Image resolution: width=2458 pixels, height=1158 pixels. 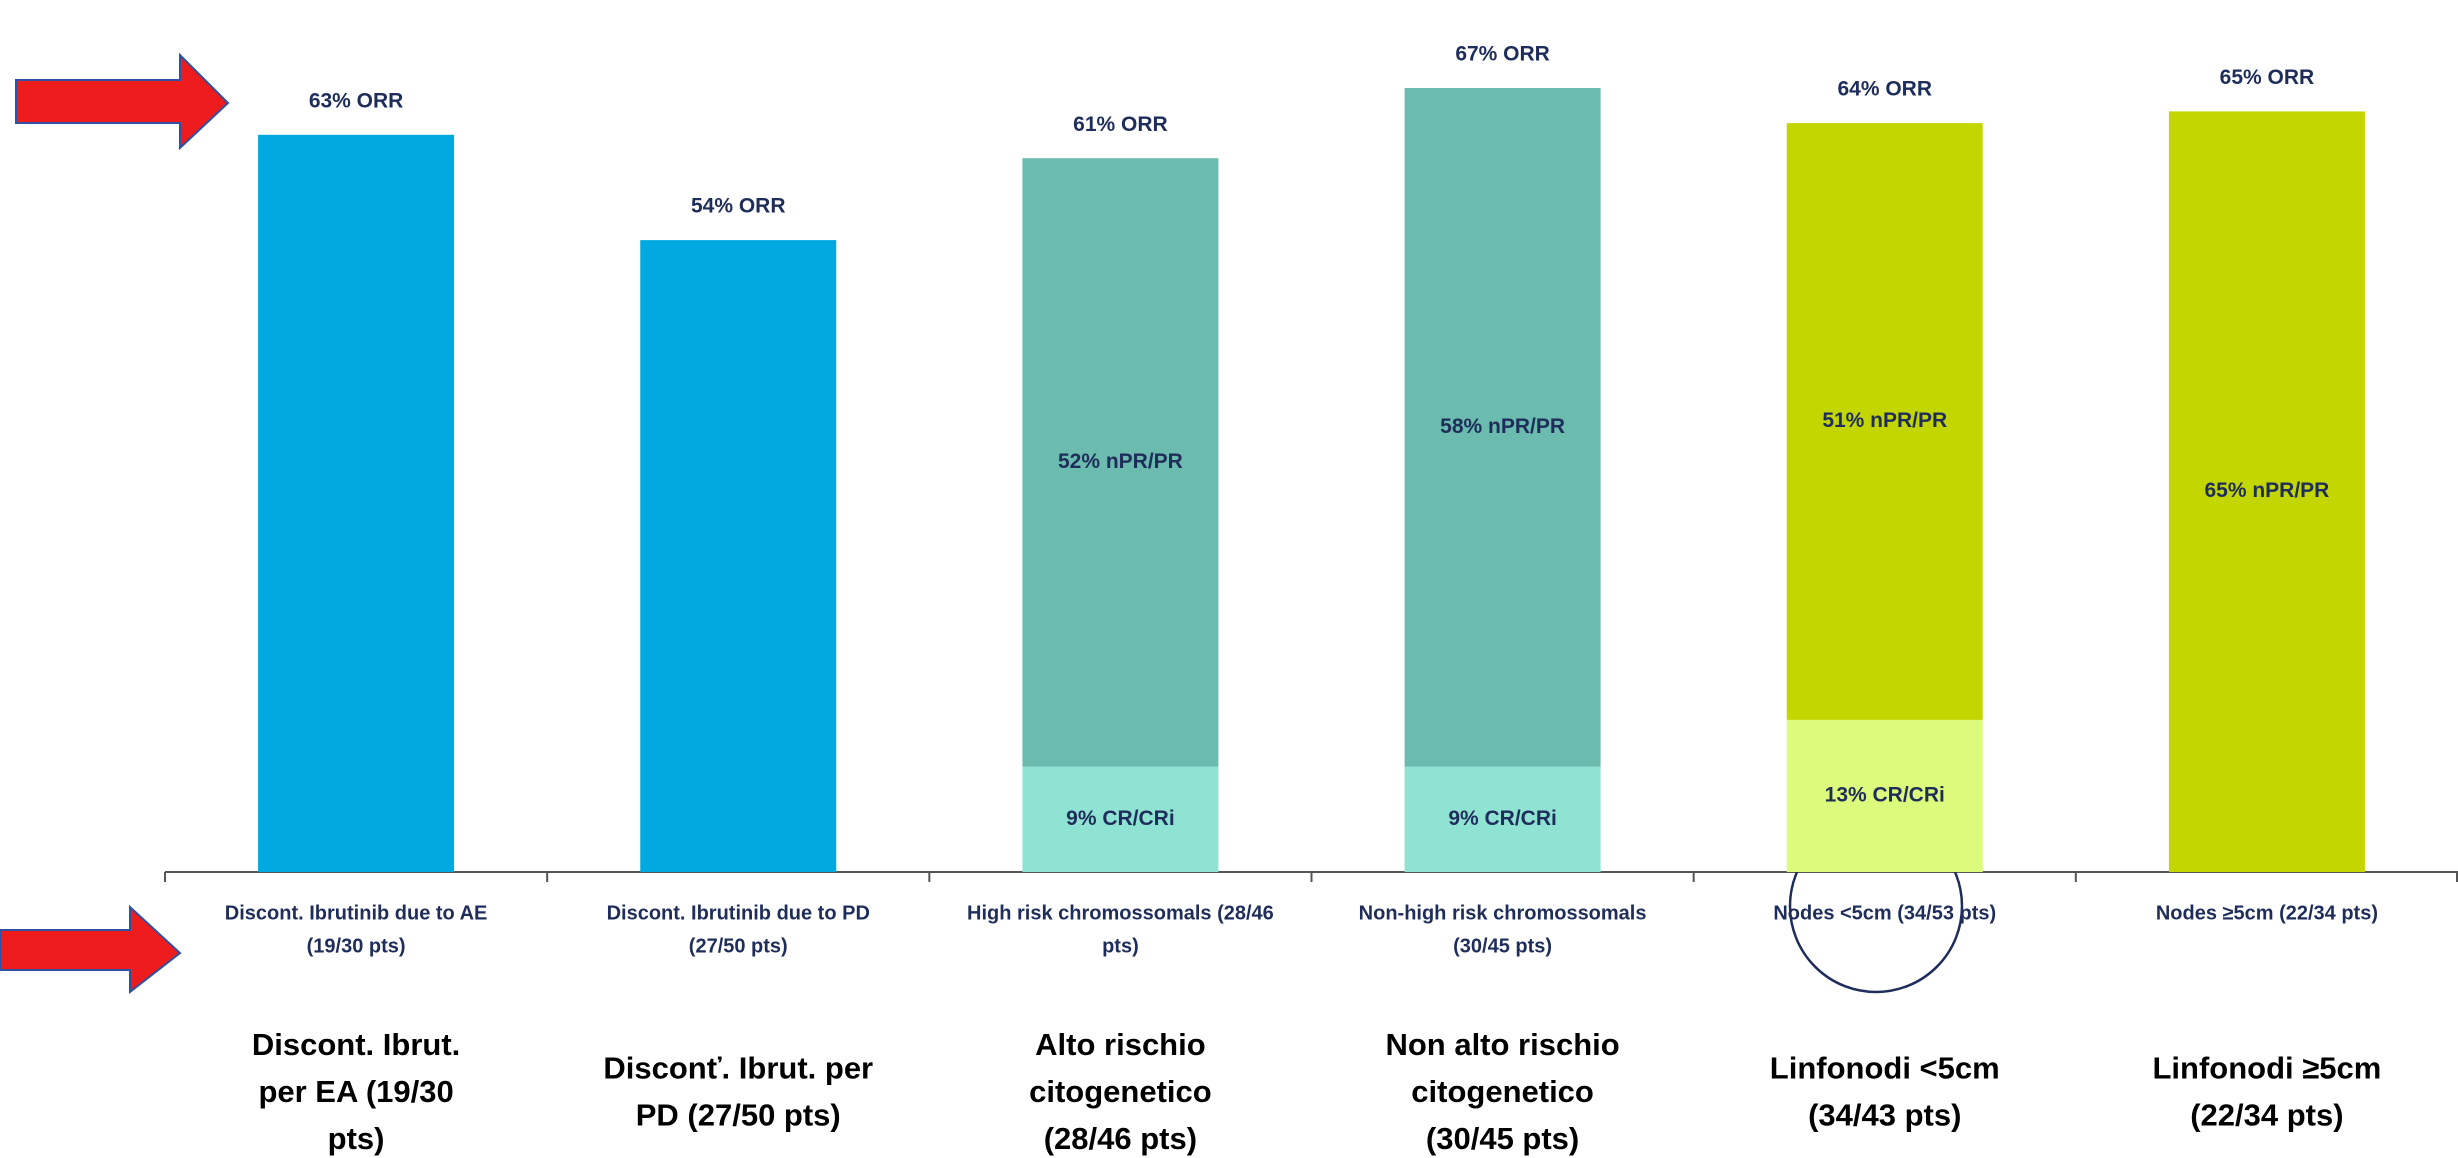 What do you see at coordinates (1502, 54) in the screenshot?
I see `orr-label: 67% ORR` at bounding box center [1502, 54].